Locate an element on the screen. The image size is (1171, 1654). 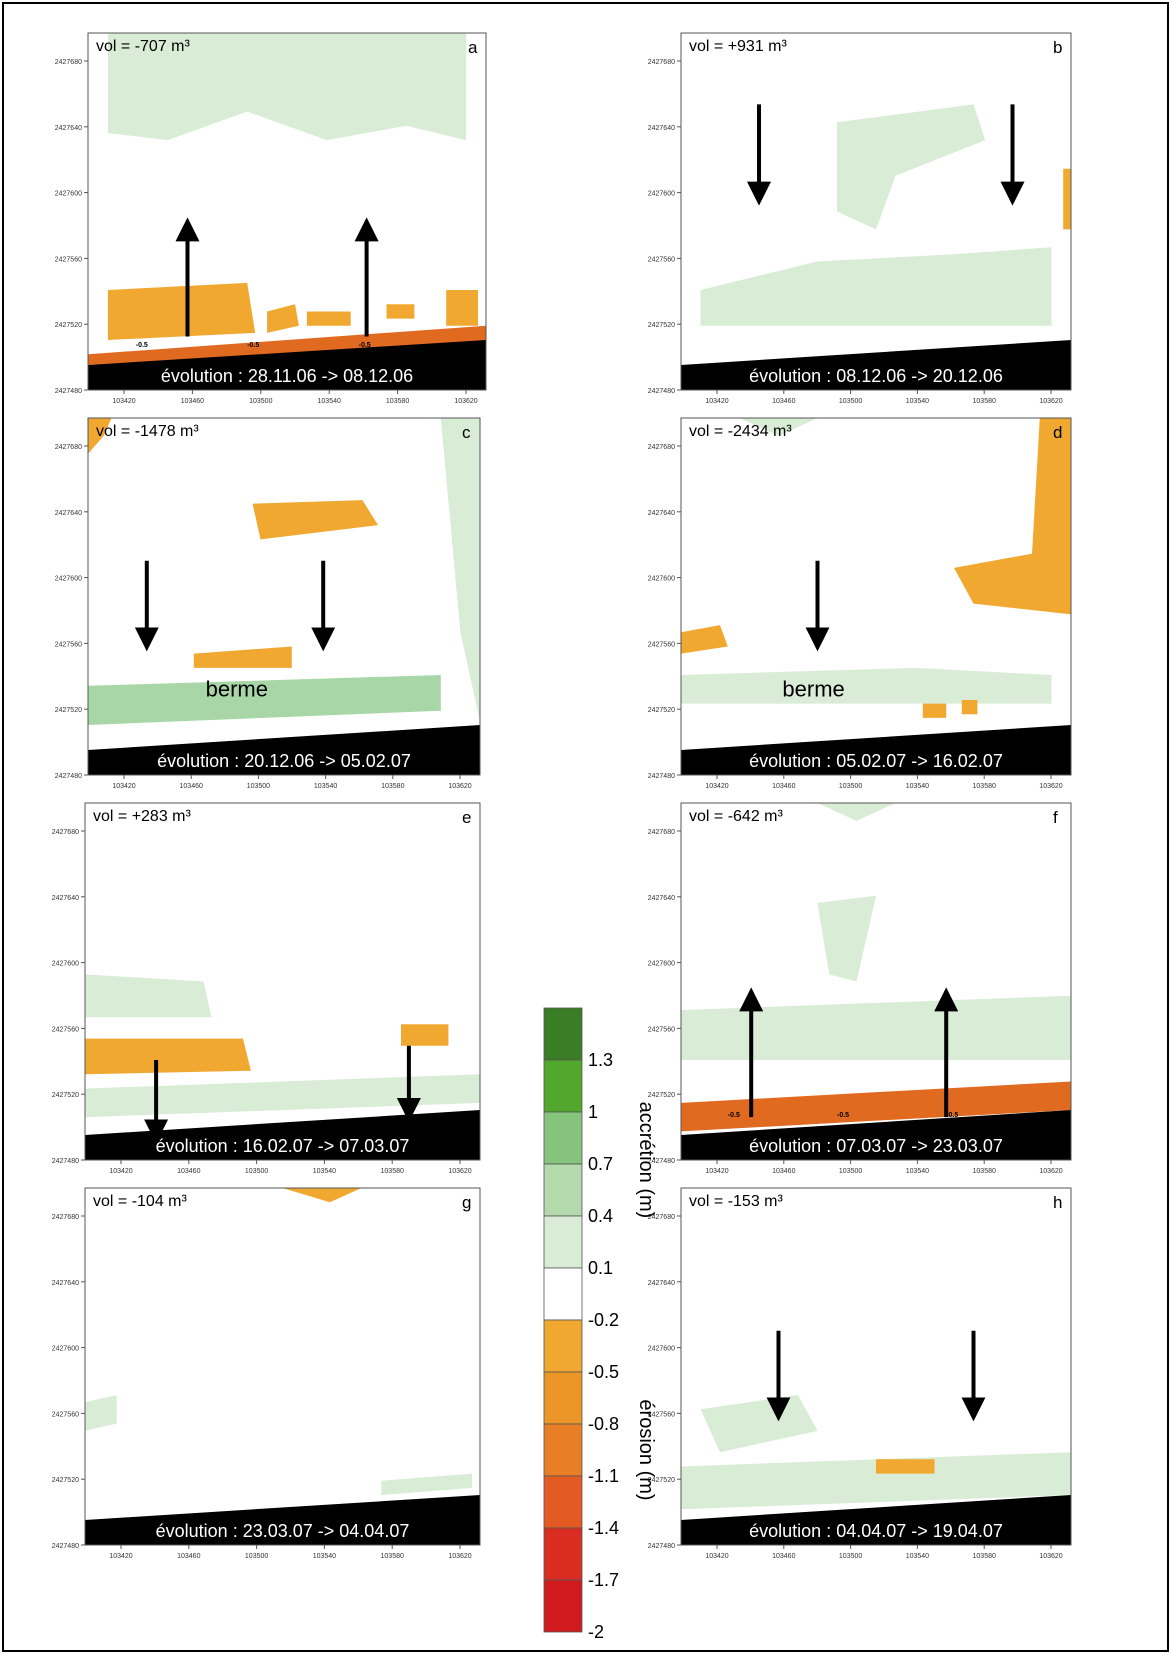
colorbar-tick-label: -1.1 is located at coordinates (603, 1476).